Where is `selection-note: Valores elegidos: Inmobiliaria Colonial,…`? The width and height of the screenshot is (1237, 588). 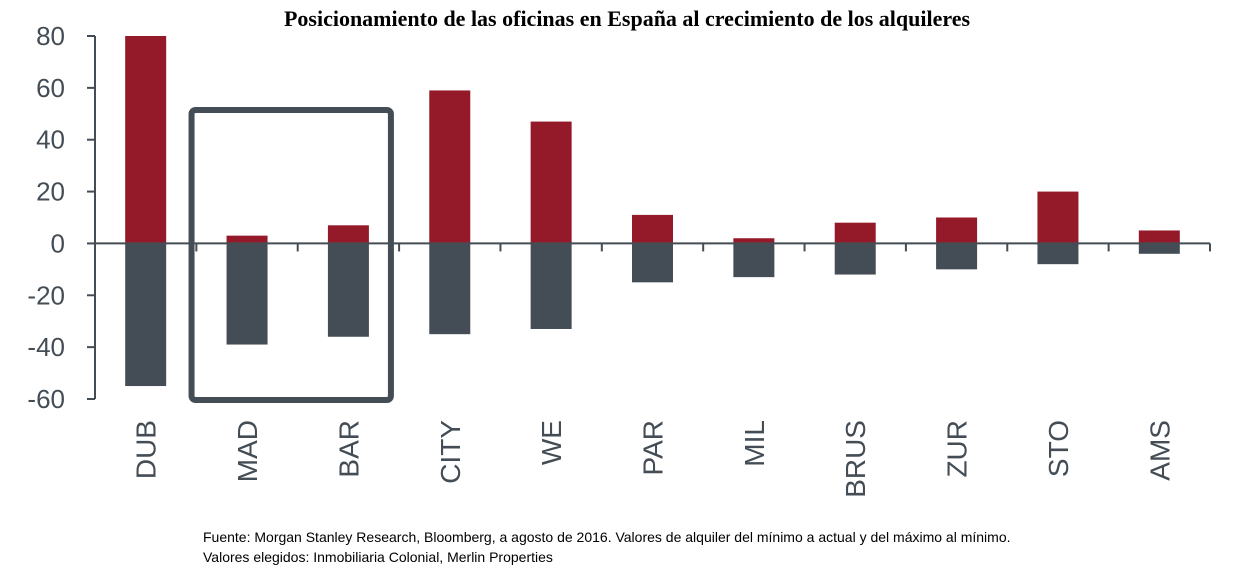
selection-note: Valores elegidos: Inmobiliaria Colonial,… is located at coordinates (378, 557).